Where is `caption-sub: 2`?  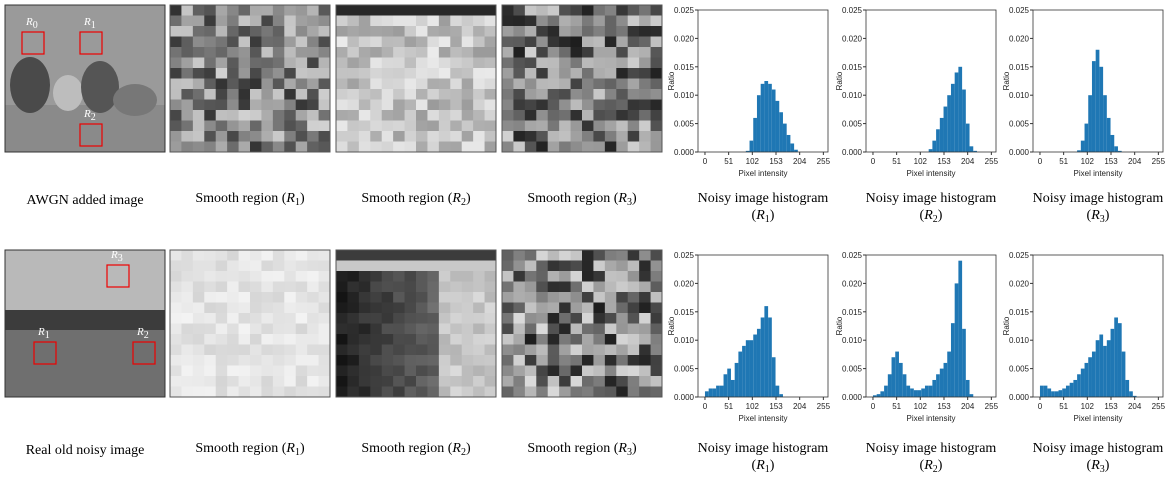
caption-sub: 2 is located at coordinates (463, 202).